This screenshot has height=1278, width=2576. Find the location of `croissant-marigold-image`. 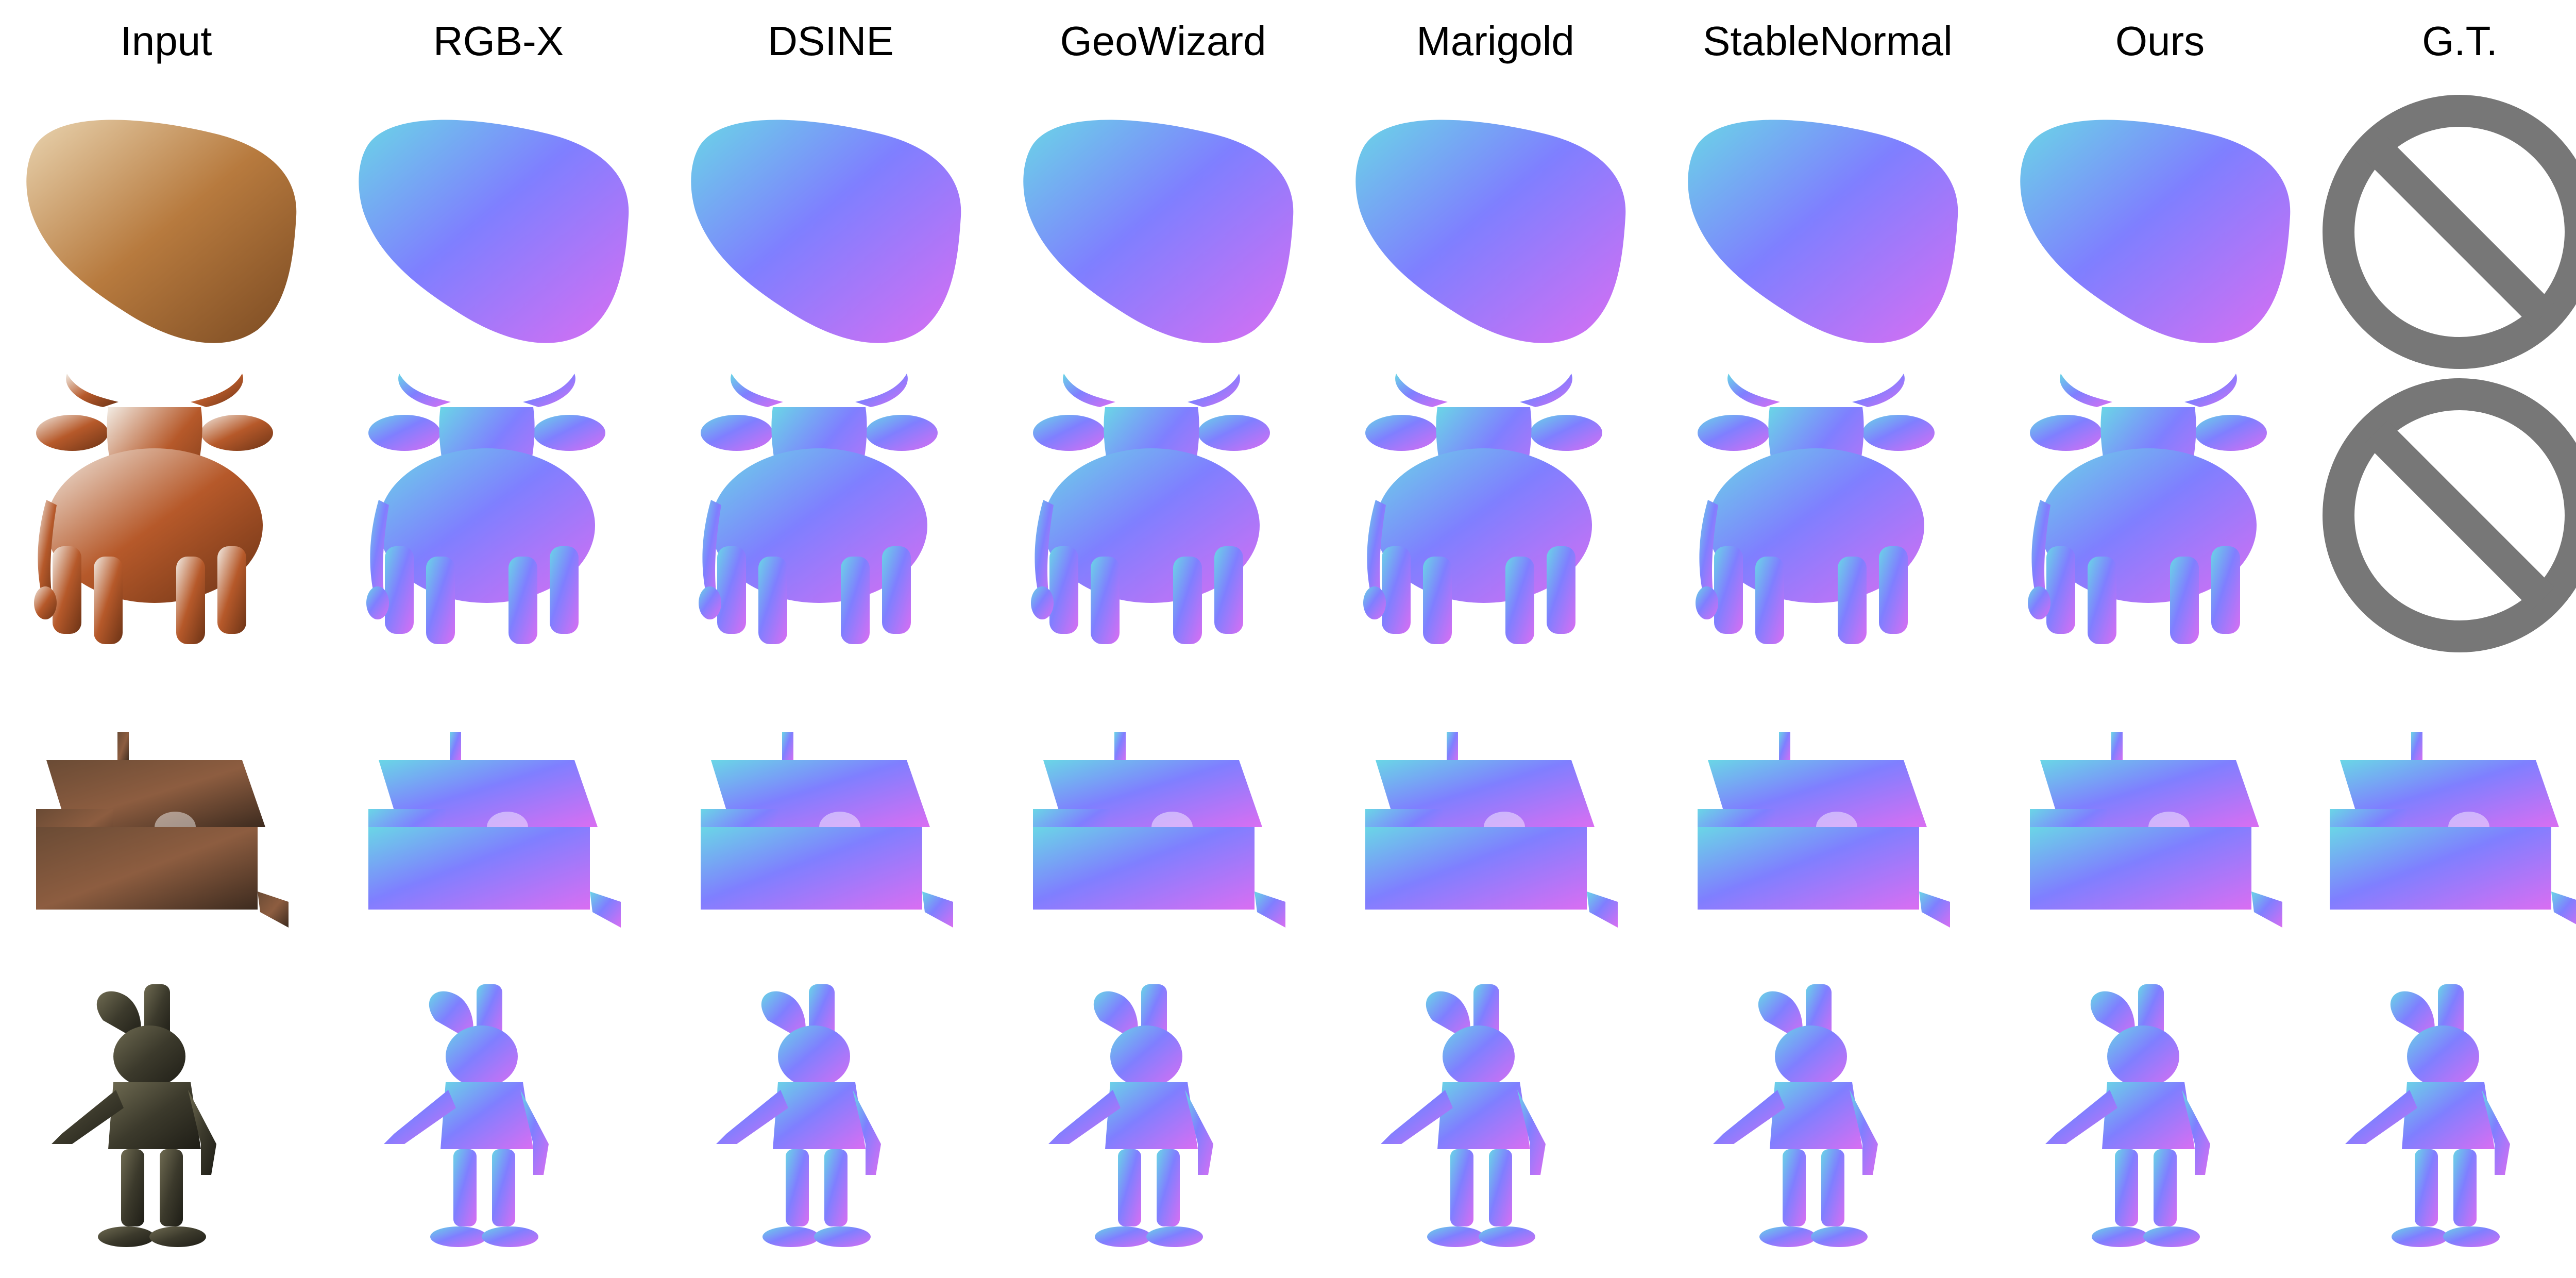

croissant-marigold-image is located at coordinates (1495, 232).